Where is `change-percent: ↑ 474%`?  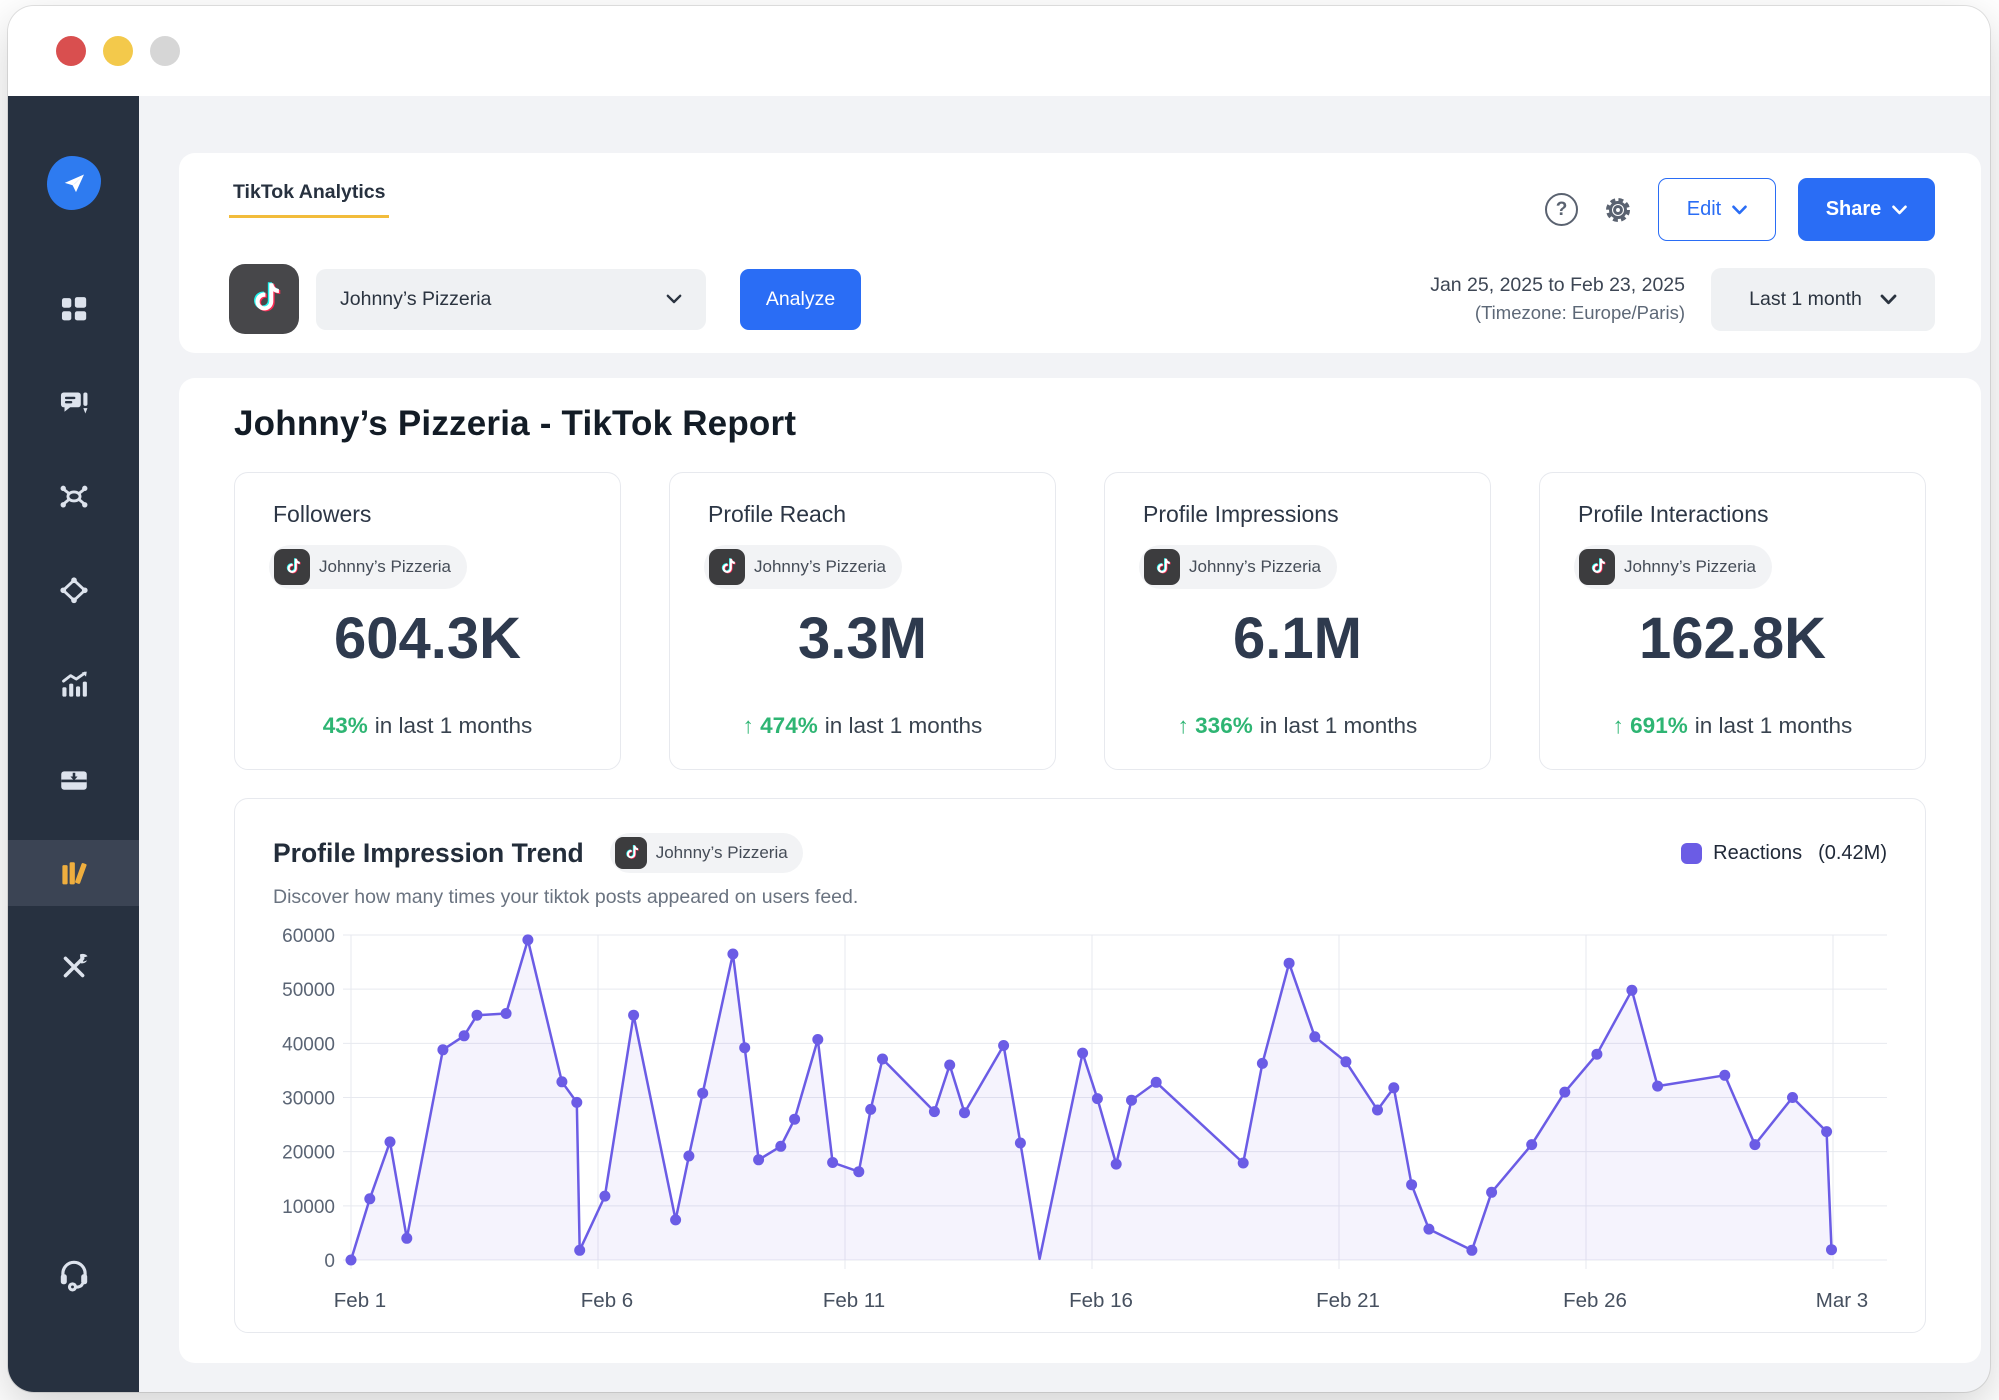 change-percent: ↑ 474% is located at coordinates (780, 725).